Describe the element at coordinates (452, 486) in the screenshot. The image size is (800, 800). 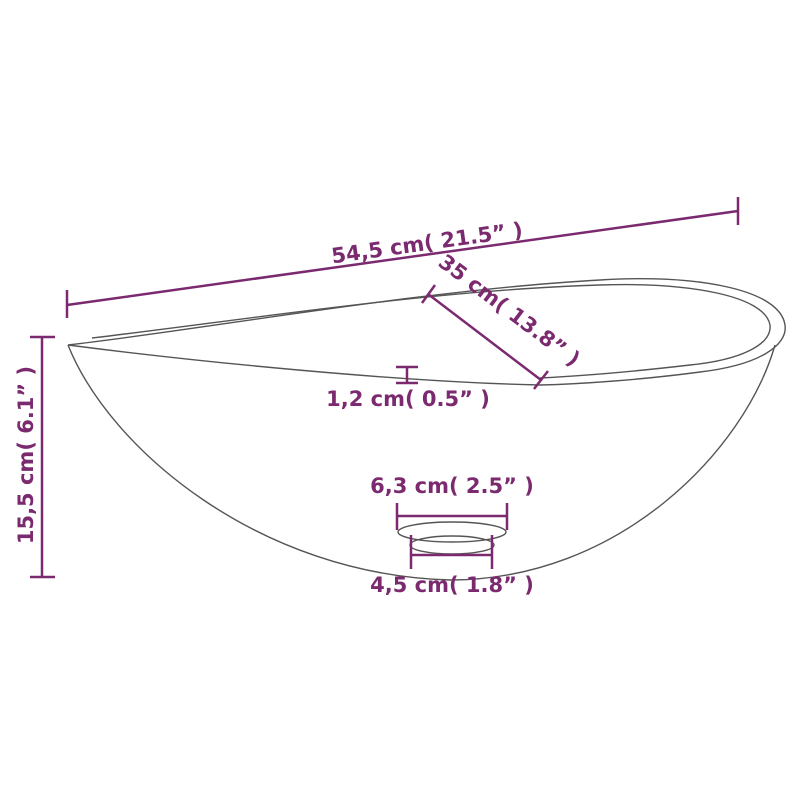
I see `drain-outer-label: 6,3 cm( 2.5” )` at that location.